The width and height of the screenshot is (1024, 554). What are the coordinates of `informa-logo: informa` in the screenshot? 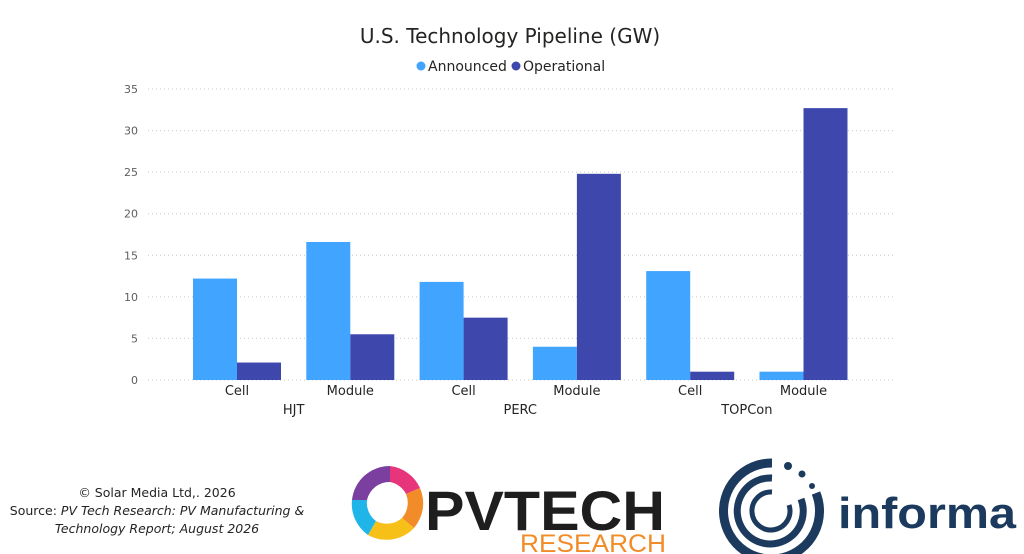 It's located at (868, 506).